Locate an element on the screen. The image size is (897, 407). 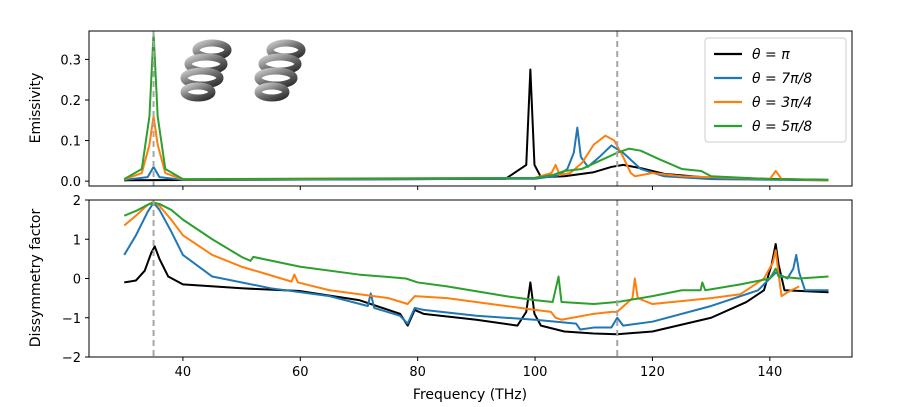
frequency-x-tick-label: 40 is located at coordinates (183, 372).